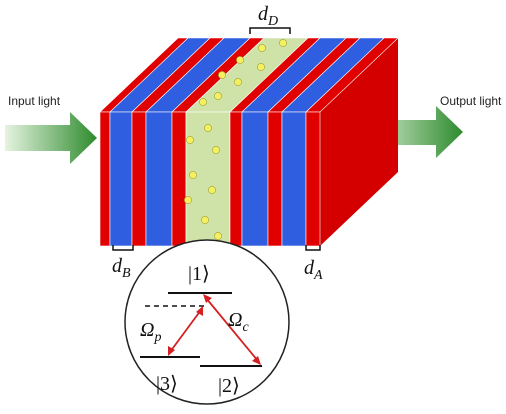 This screenshot has width=506, height=414. What do you see at coordinates (268, 16) in the screenshot?
I see `d-d-label: dD` at bounding box center [268, 16].